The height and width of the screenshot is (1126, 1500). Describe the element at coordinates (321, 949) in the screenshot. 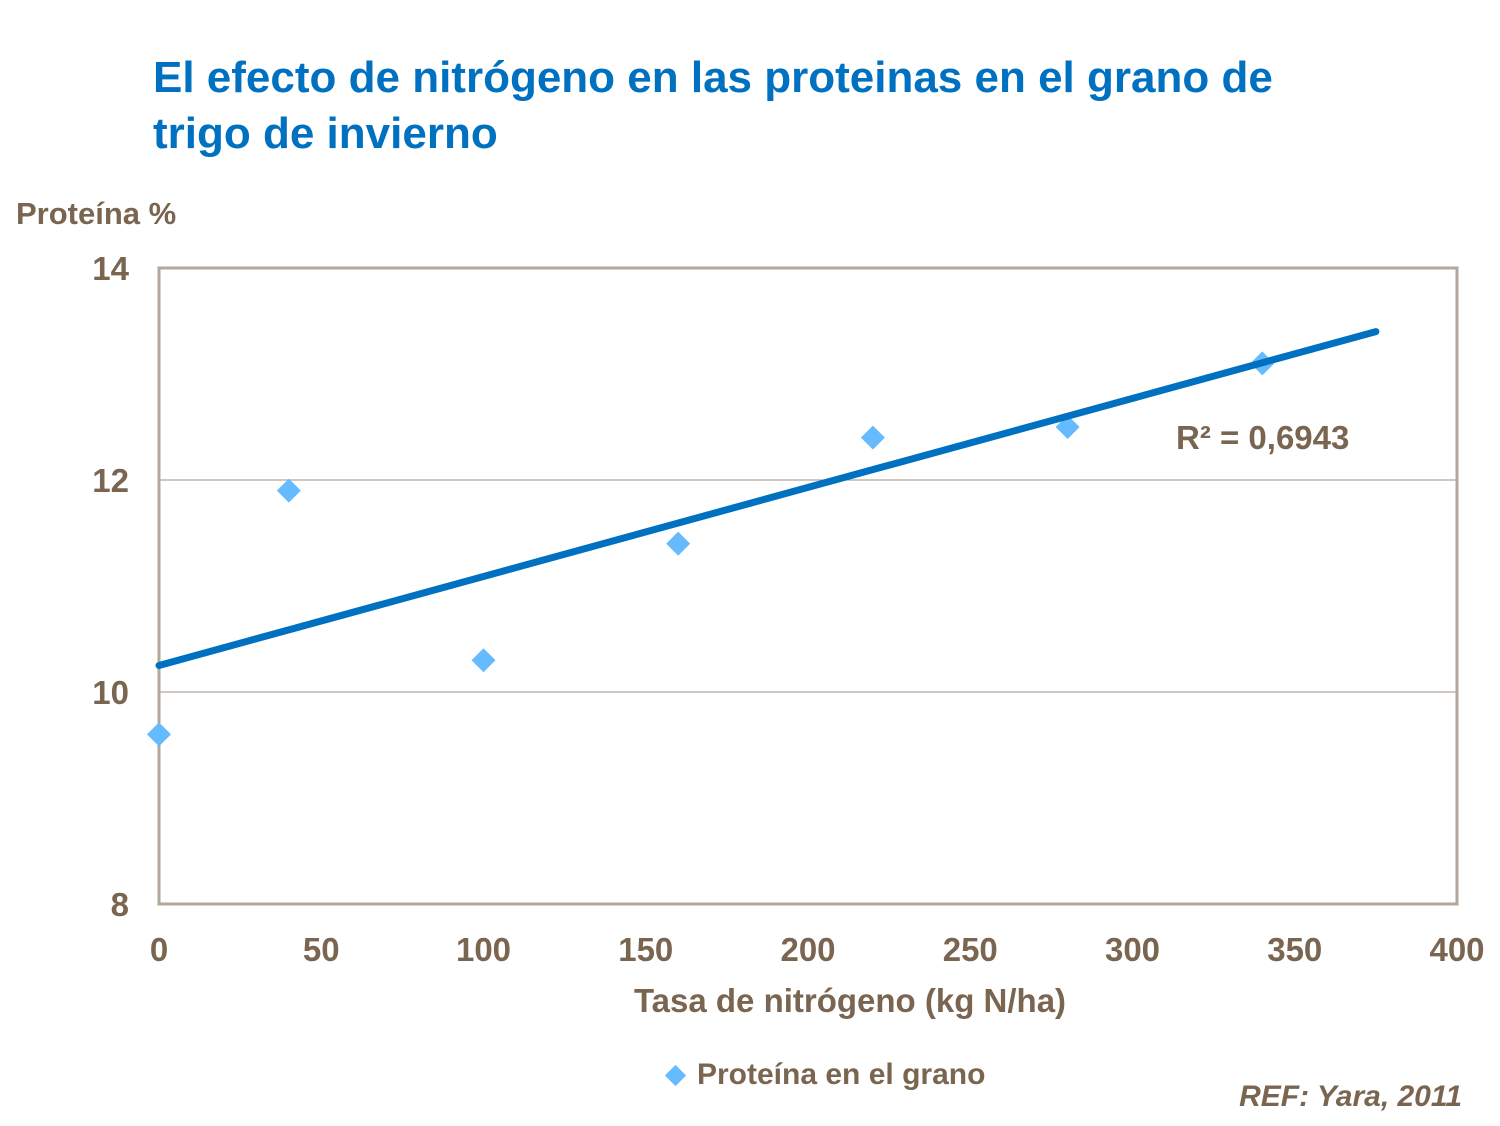

I see `x-tick-label: 50` at that location.